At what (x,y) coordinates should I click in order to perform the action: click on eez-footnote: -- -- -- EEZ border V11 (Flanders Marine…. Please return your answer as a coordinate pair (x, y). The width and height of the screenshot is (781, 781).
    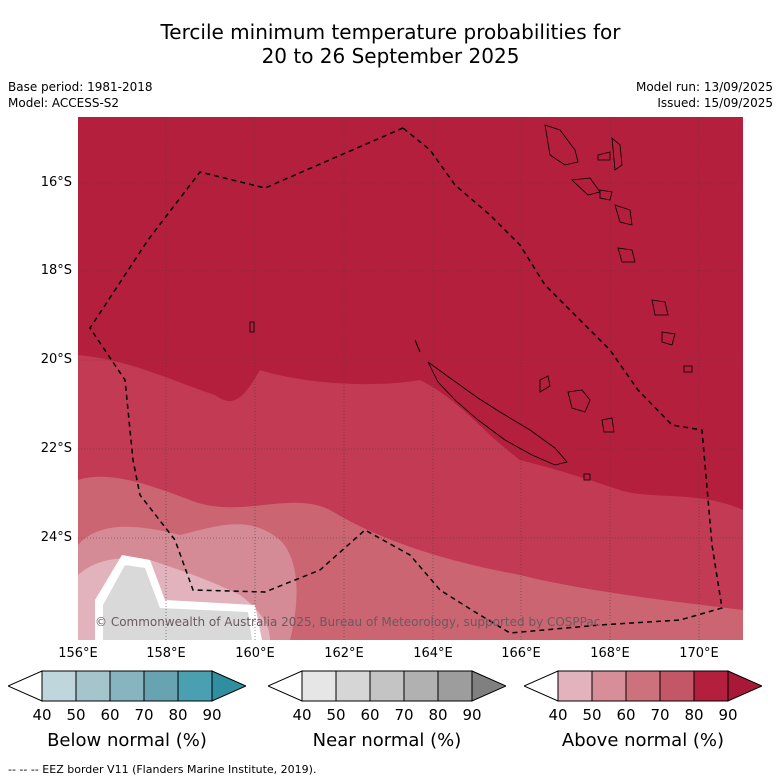
    Looking at the image, I should click on (162, 769).